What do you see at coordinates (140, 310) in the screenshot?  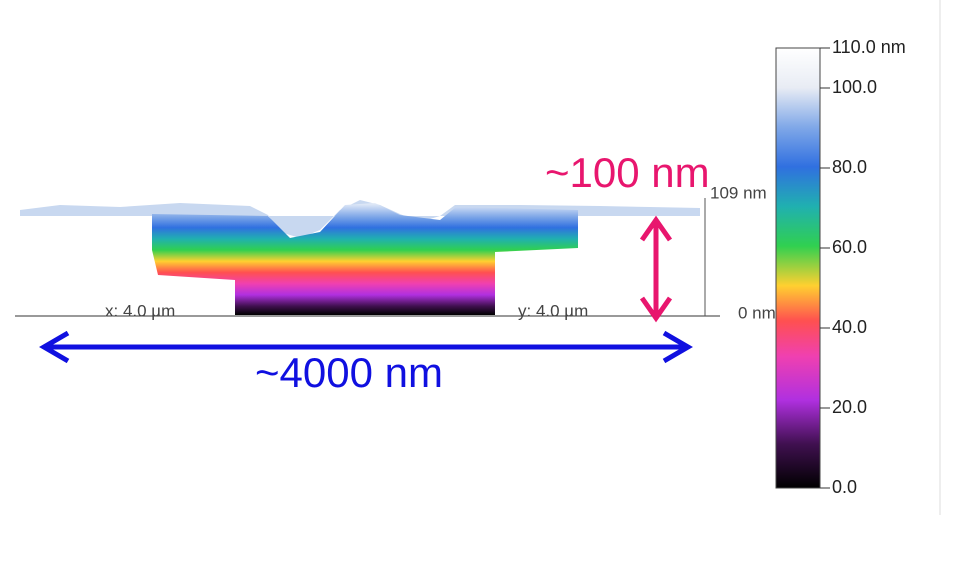 I see `x-axis-label: x: 4.0 µm` at bounding box center [140, 310].